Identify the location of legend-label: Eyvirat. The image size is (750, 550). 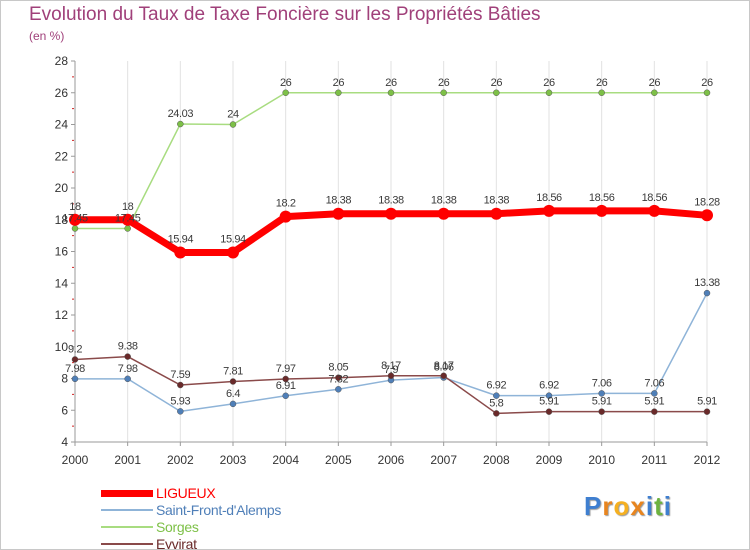
(176, 543).